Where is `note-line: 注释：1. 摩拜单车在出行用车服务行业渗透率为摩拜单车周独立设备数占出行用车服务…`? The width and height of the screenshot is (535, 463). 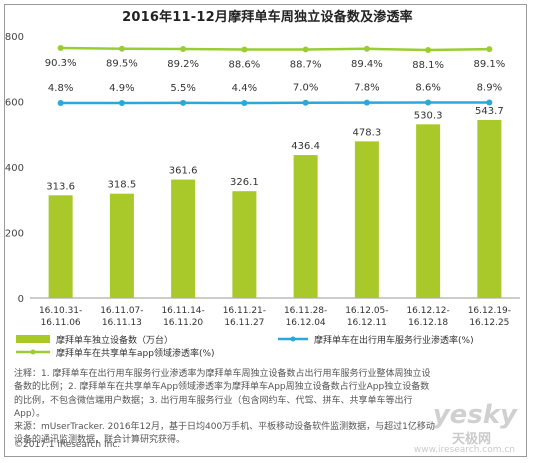 note-line: 注释：1. 摩拜单车在出行用车服务行业渗透率为摩拜单车周独立设备数占出行用车服务… is located at coordinates (222, 374).